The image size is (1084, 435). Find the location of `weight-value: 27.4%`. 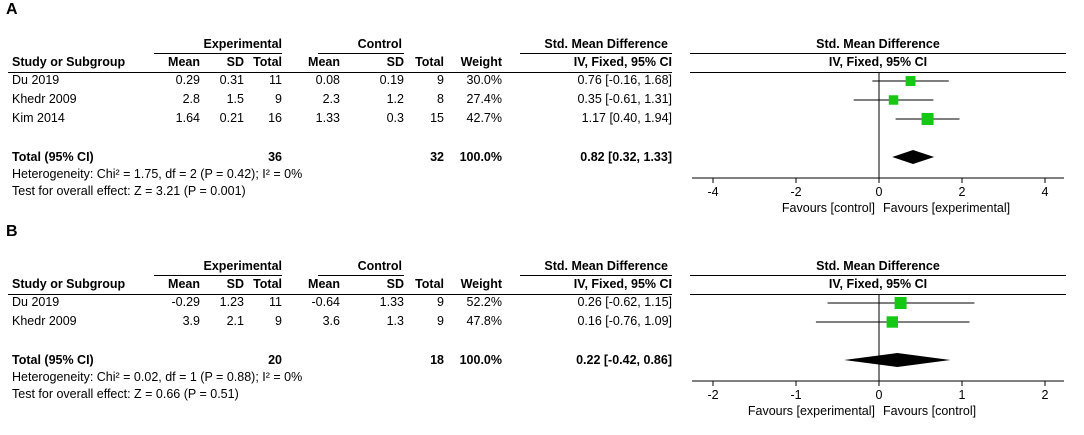

weight-value: 27.4% is located at coordinates (484, 99).